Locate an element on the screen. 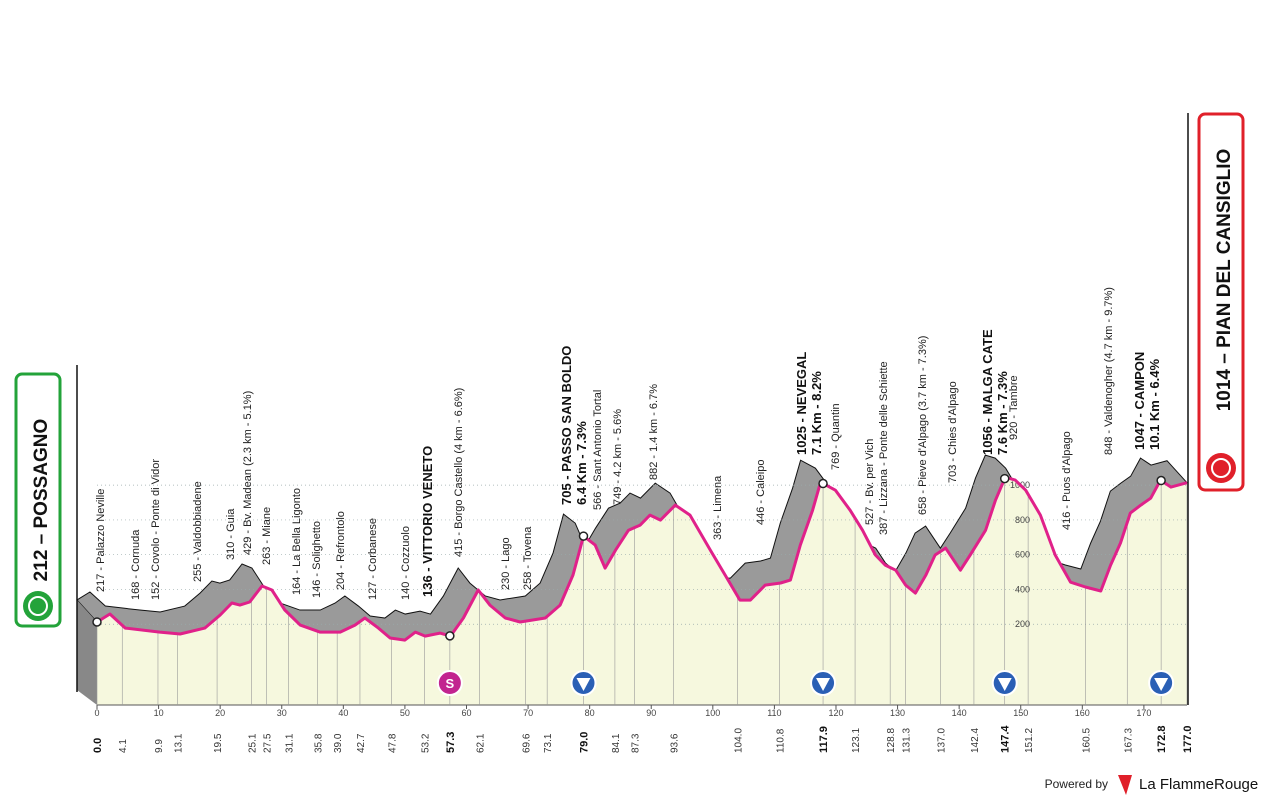  waypoint-label: 1025 - NEVEGAL is located at coordinates (801, 403).